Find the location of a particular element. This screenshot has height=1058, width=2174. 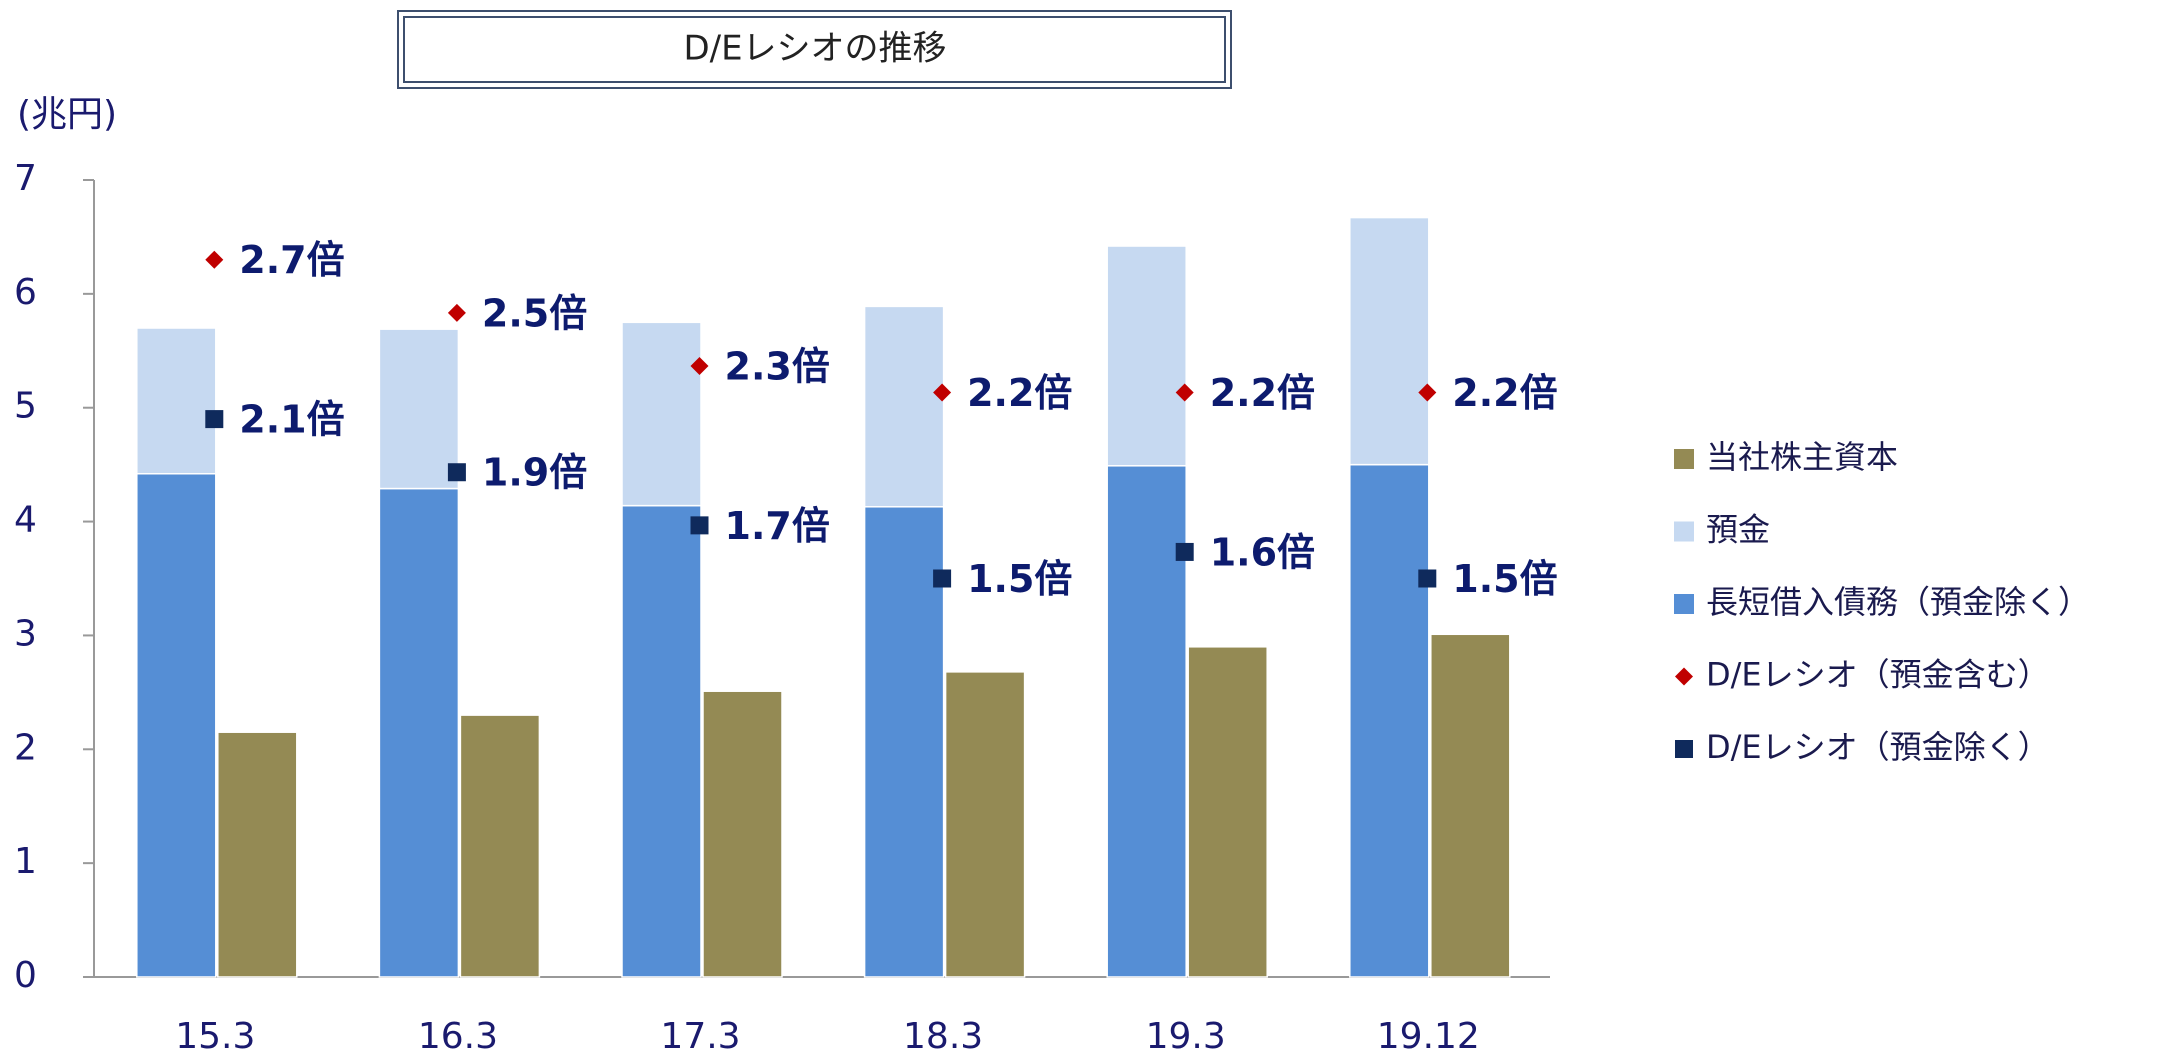

legend-label: 預金 is located at coordinates (1738, 530).